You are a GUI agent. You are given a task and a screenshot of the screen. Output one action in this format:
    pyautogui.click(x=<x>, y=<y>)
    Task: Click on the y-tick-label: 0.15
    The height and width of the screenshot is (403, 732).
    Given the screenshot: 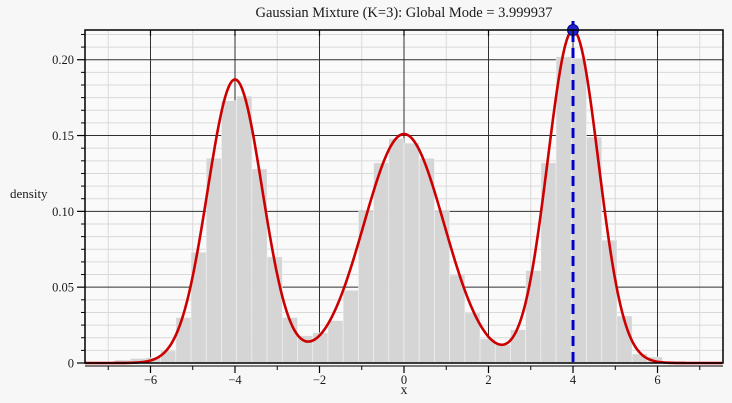 What is the action you would take?
    pyautogui.click(x=63, y=136)
    